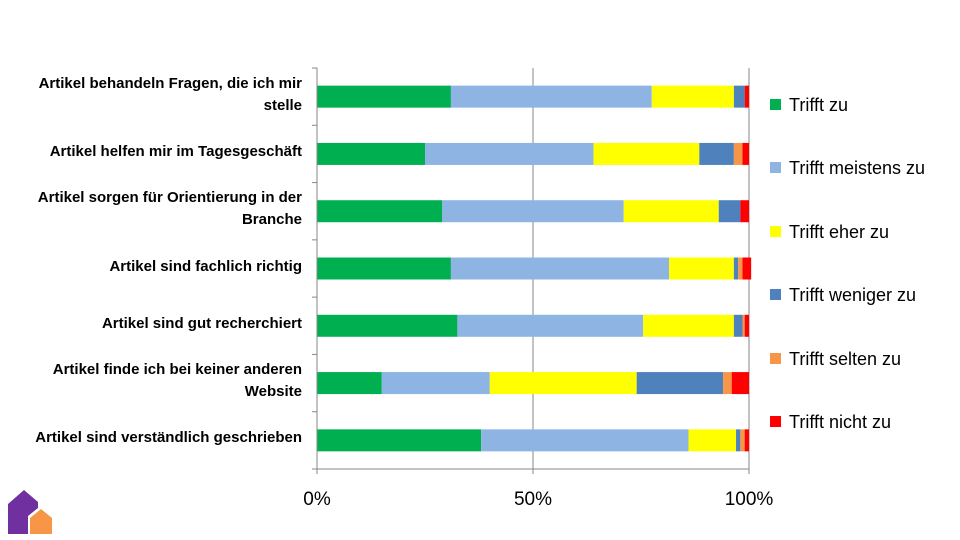  What do you see at coordinates (317, 499) in the screenshot?
I see `x-tick-label-0: 0%` at bounding box center [317, 499].